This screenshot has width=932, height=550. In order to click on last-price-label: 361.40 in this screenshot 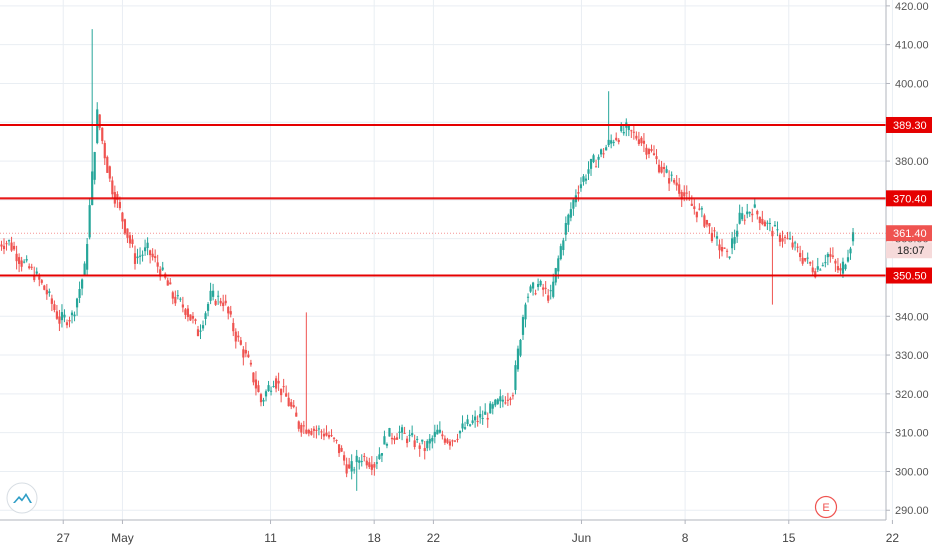, I will do `click(910, 234)`.